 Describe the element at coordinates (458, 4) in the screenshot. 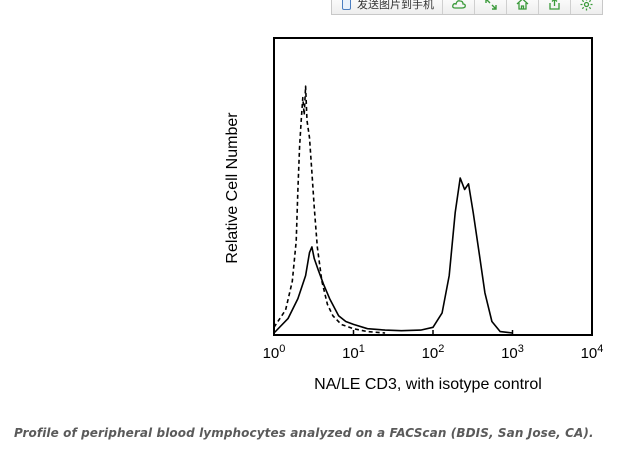

I see `cloud-icon` at that location.